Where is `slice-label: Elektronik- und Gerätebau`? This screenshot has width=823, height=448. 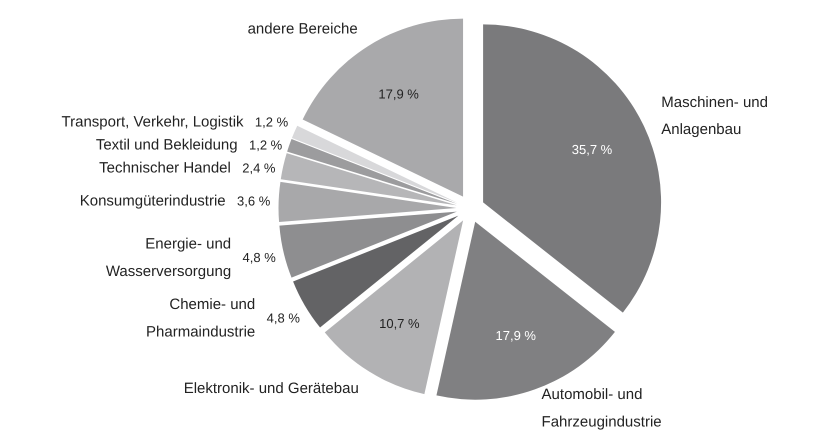 slice-label: Elektronik- und Gerätebau is located at coordinates (271, 389).